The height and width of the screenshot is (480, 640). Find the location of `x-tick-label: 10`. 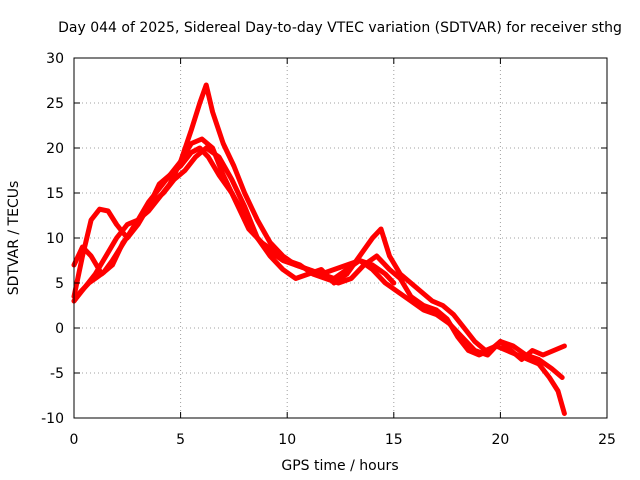

x-tick-label: 10 is located at coordinates (287, 440).